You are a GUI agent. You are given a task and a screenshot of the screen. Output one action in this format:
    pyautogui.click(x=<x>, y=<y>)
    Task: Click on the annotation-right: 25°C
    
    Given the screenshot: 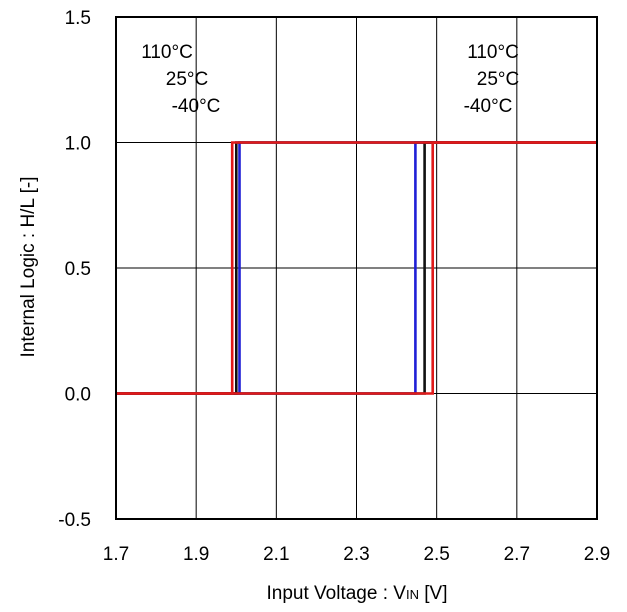 What is the action you would take?
    pyautogui.click(x=498, y=79)
    